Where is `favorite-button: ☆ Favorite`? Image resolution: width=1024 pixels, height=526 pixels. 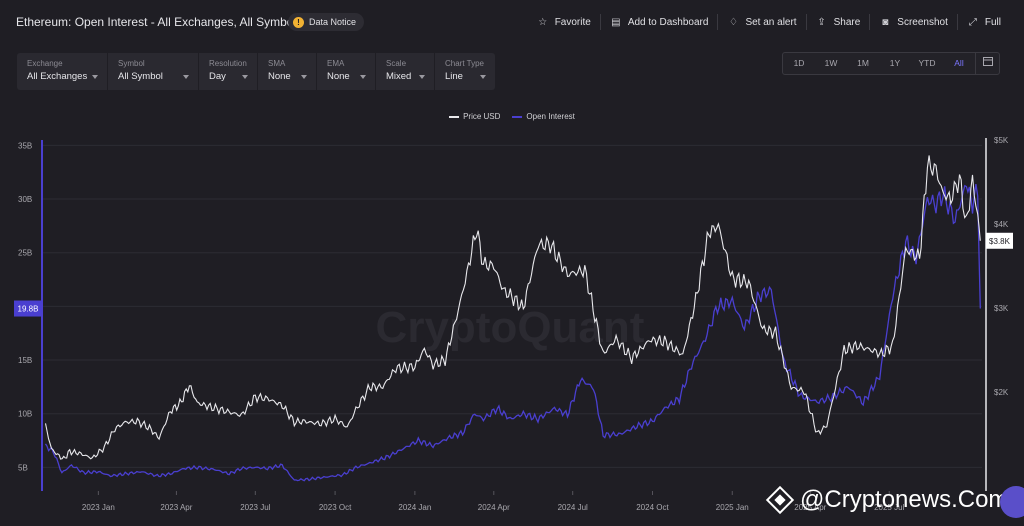 favorite-button: ☆ Favorite is located at coordinates (564, 22).